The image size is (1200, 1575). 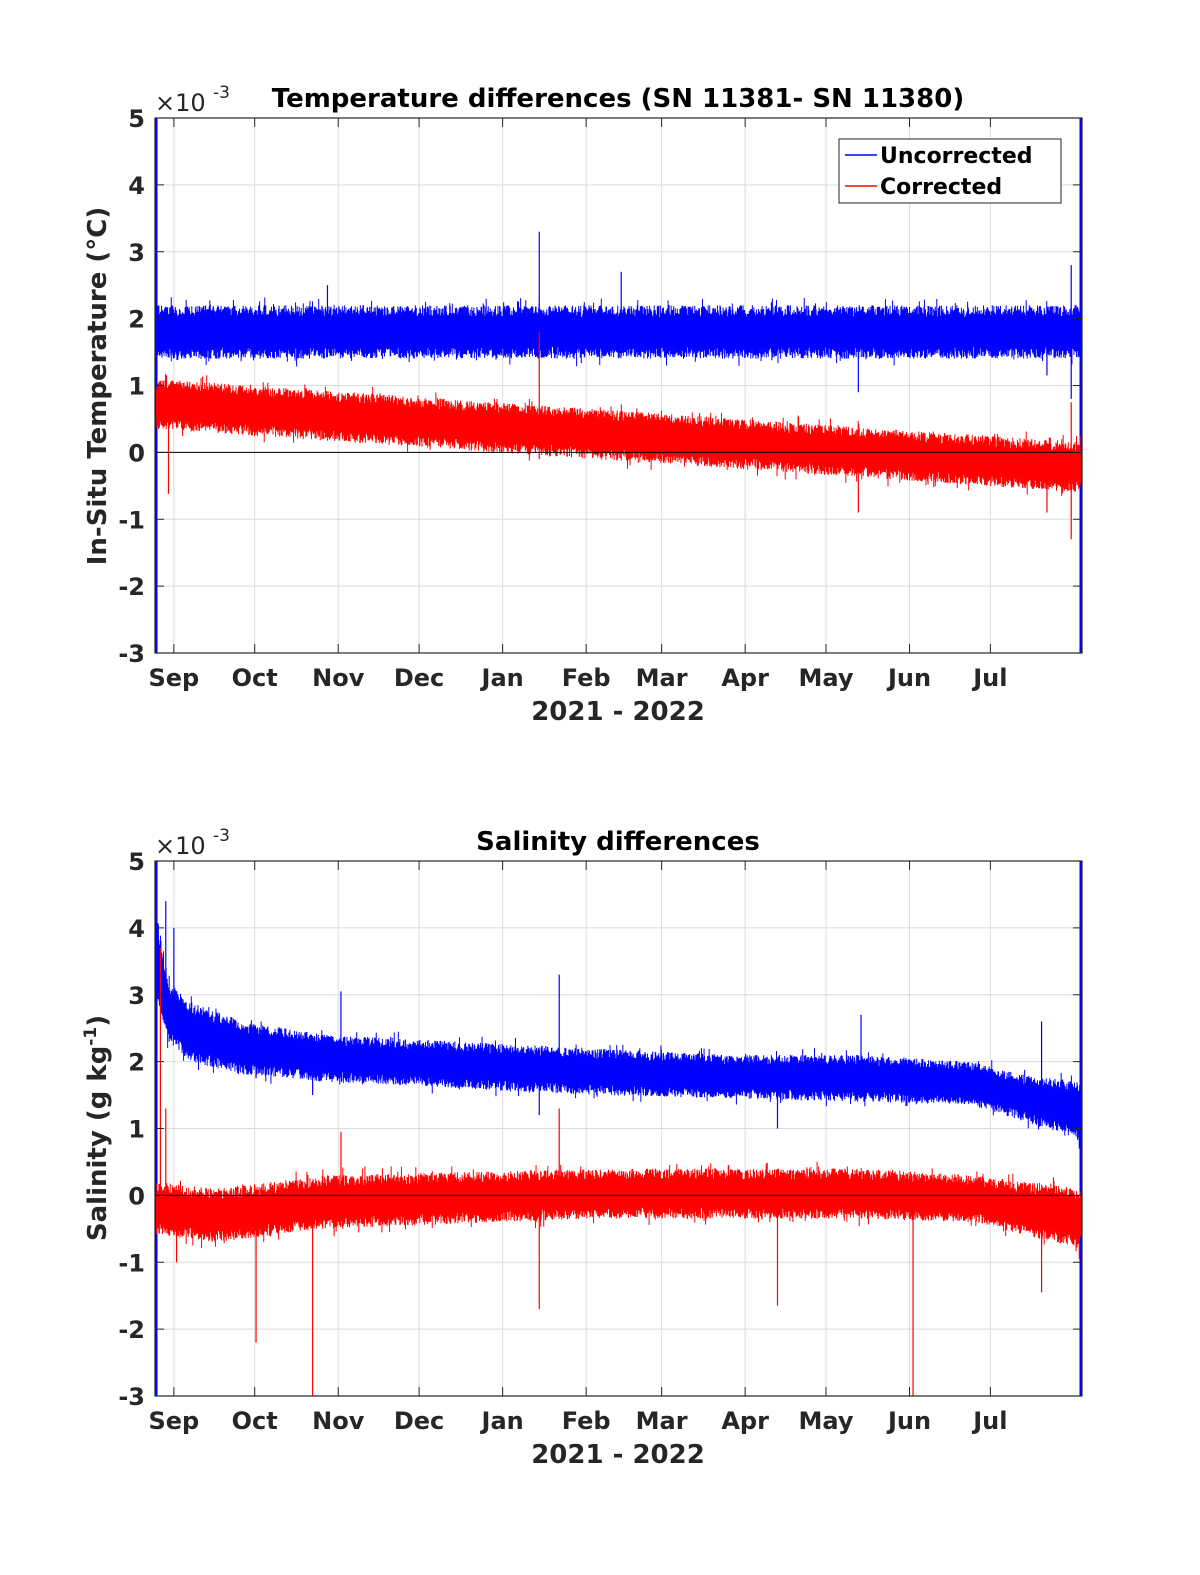 I want to click on salinity-ytick-label: -3, so click(x=131, y=1397).